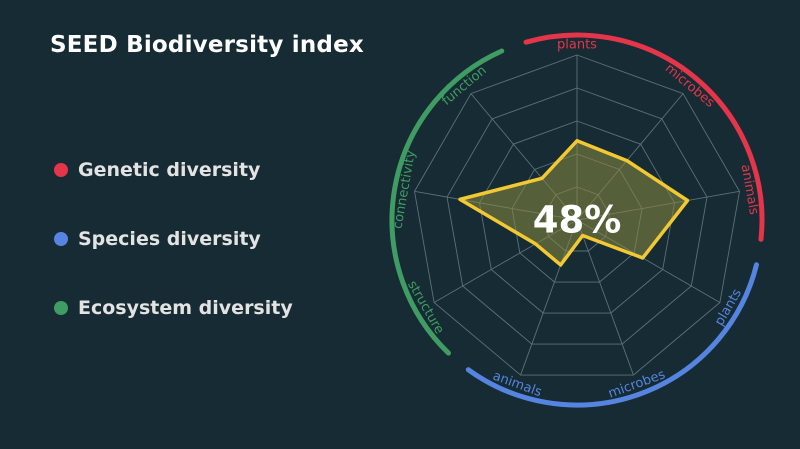 Image resolution: width=800 pixels, height=449 pixels. I want to click on legend-item-species: Species diversity, so click(173, 239).